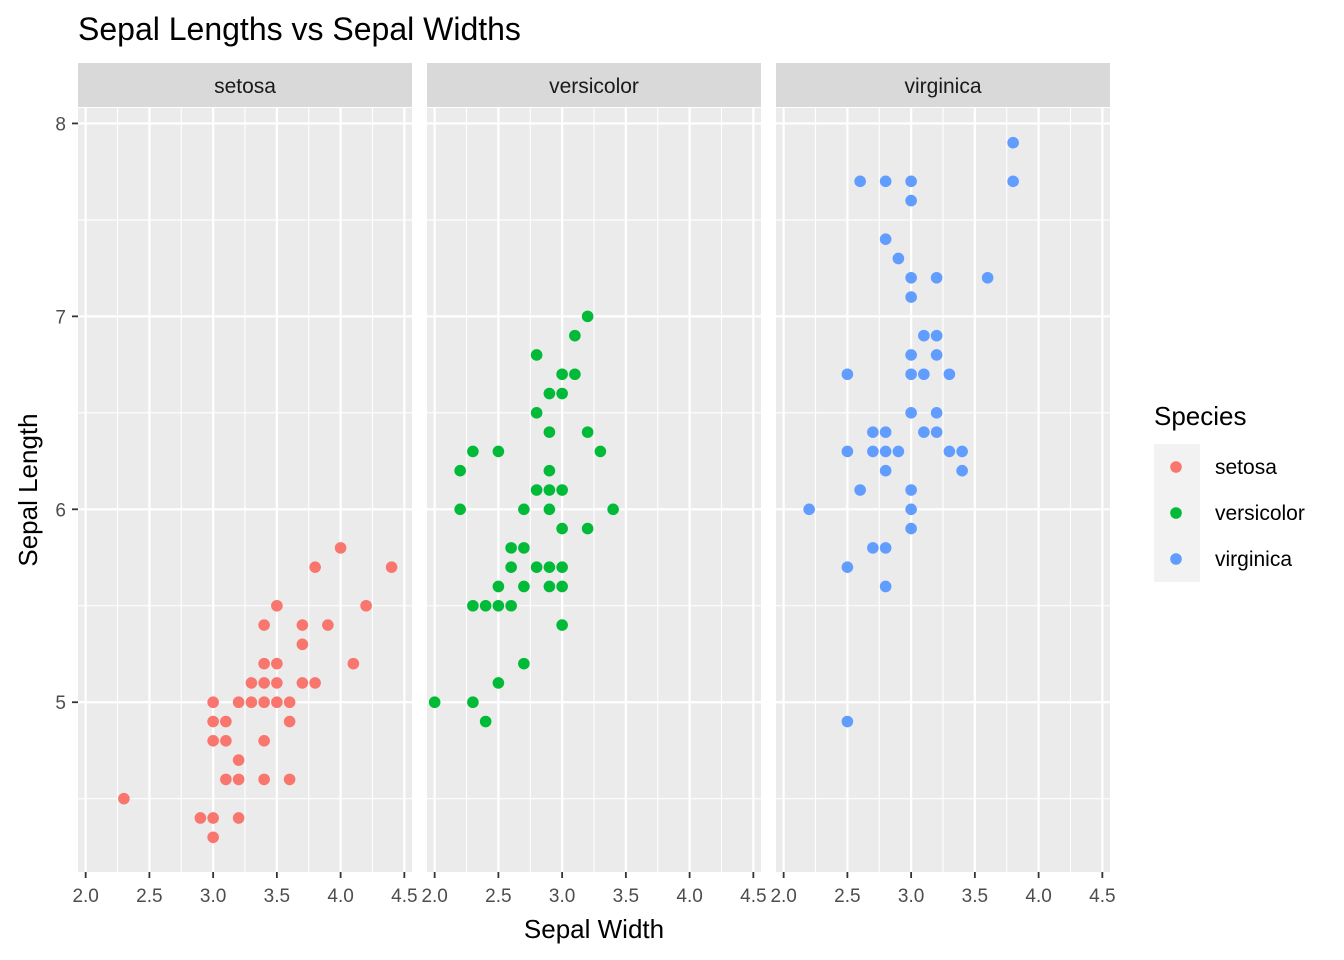 The image size is (1344, 960). What do you see at coordinates (299, 29) in the screenshot?
I see `chart-title: Sepal Lengths vs Sepal Widths` at bounding box center [299, 29].